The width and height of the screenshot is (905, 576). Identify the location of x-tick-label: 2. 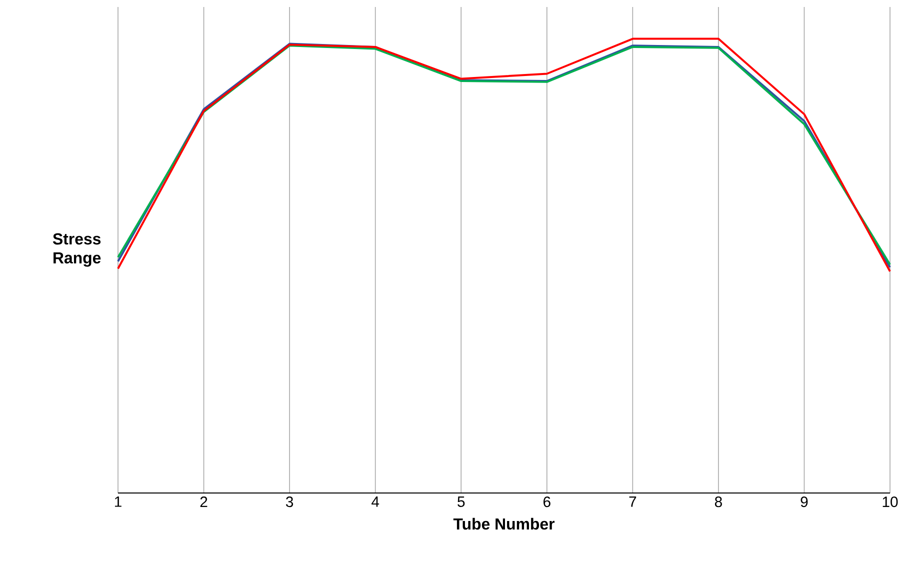
(204, 501).